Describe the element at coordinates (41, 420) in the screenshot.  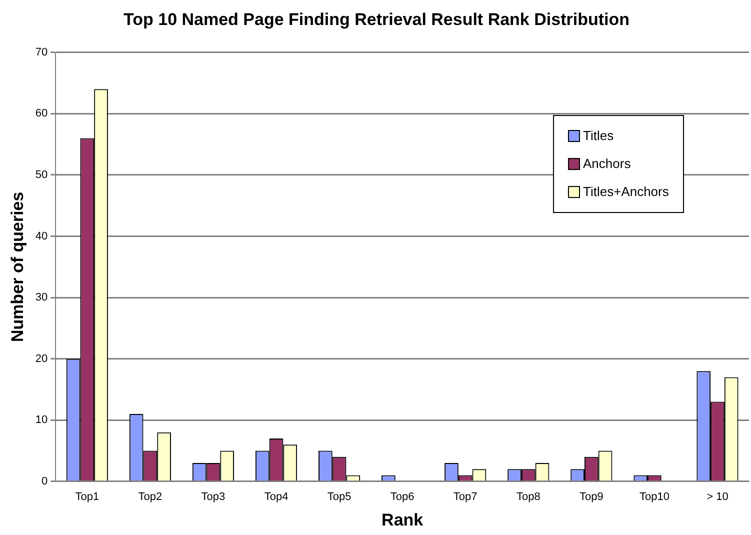
I see `y-tick-label: 10` at that location.